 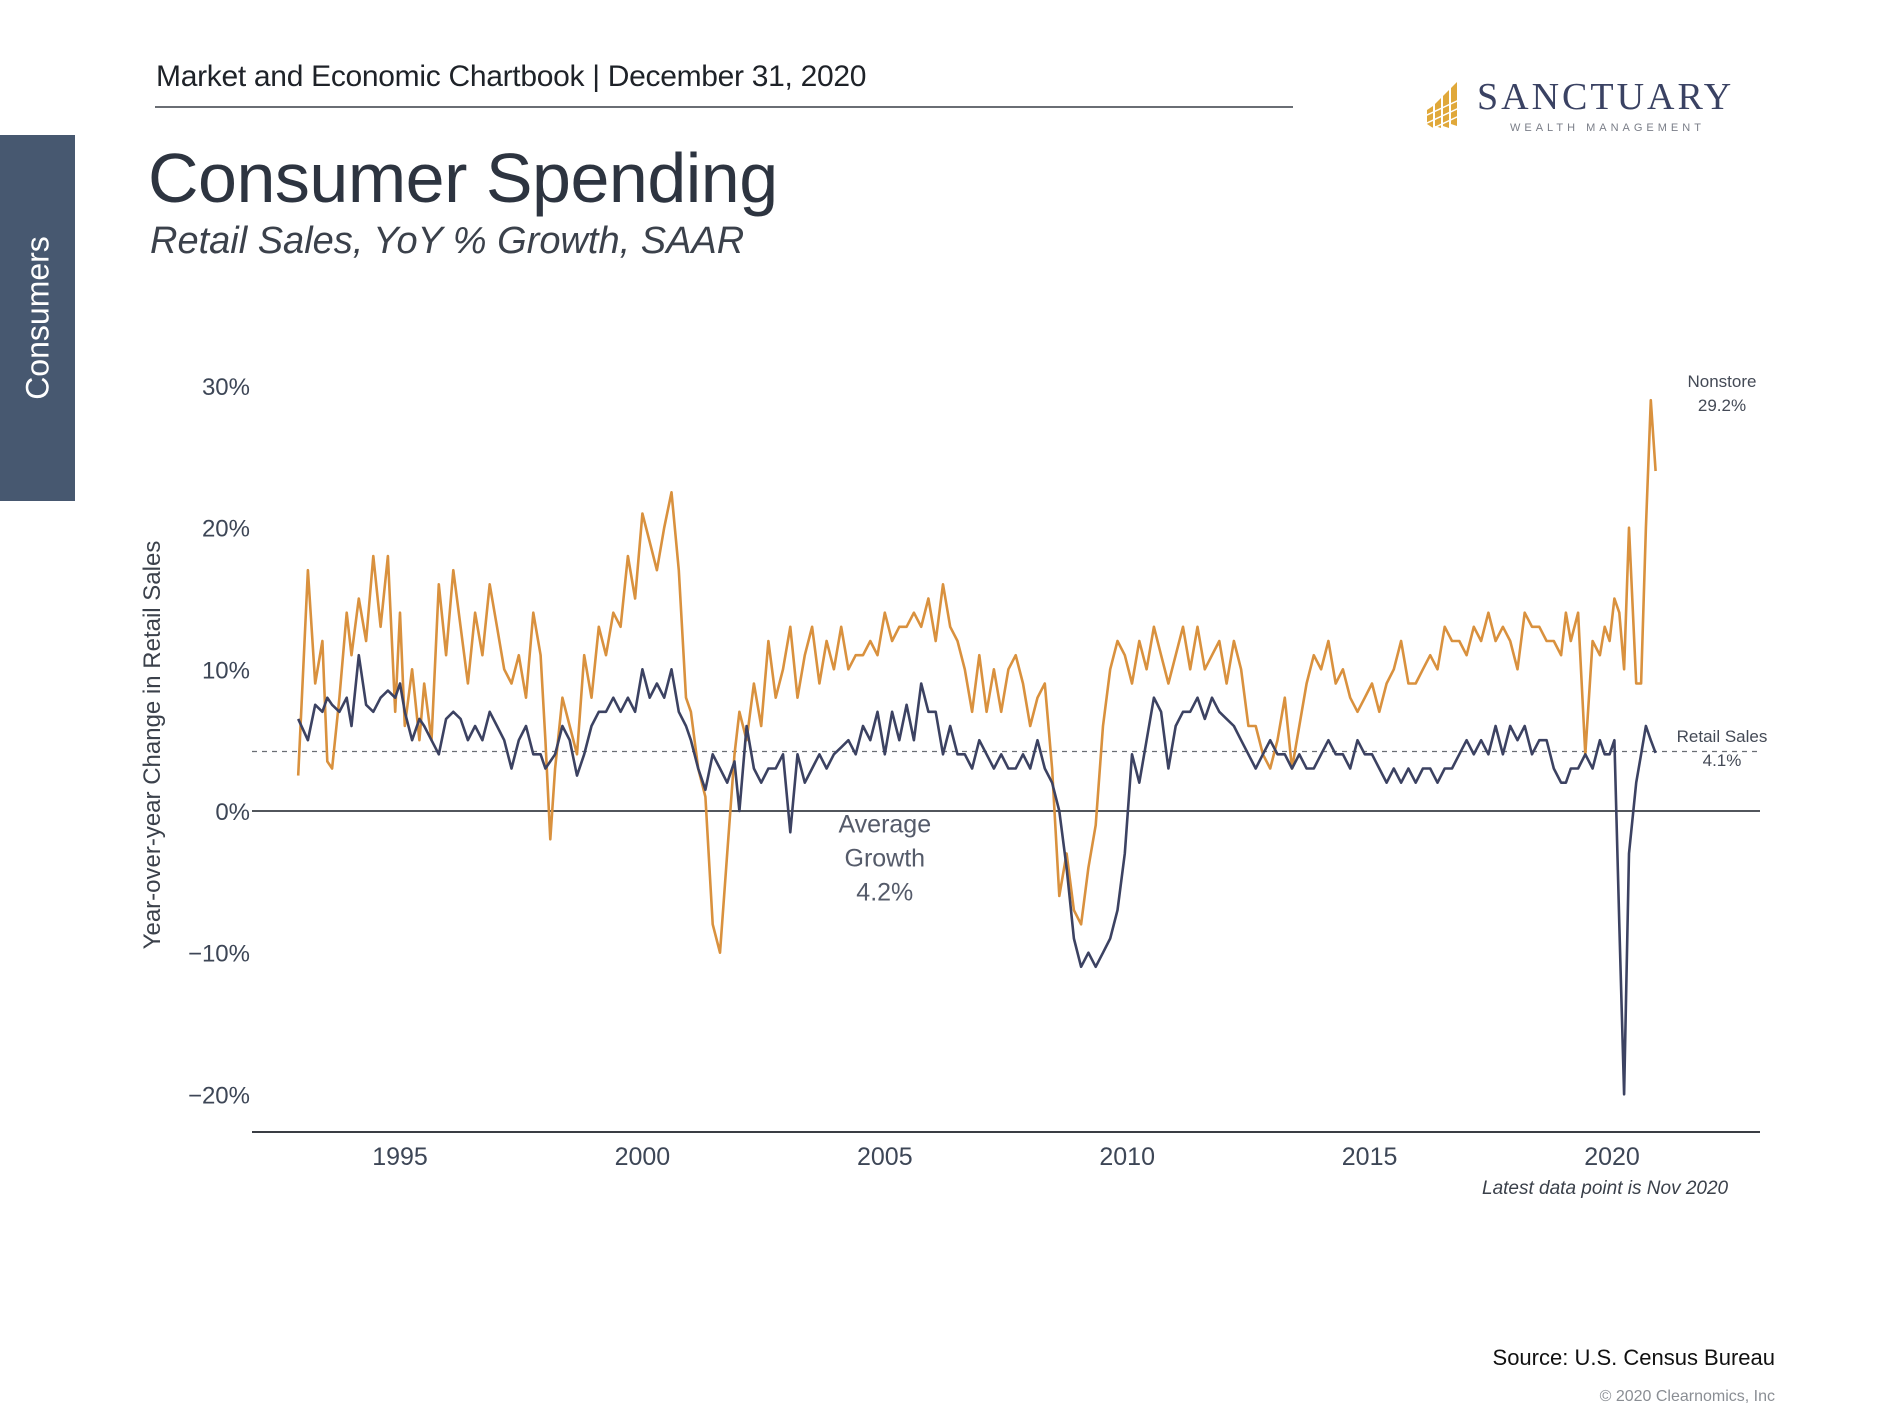 What do you see at coordinates (884, 892) in the screenshot?
I see `average-growth-annotation: 4.2%` at bounding box center [884, 892].